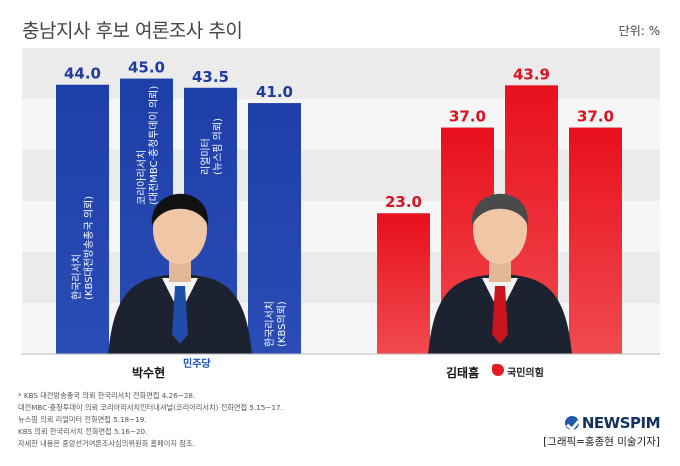 Image resolution: width=680 pixels, height=466 pixels. What do you see at coordinates (146, 68) in the screenshot?
I see `data-label: 45.0` at bounding box center [146, 68].